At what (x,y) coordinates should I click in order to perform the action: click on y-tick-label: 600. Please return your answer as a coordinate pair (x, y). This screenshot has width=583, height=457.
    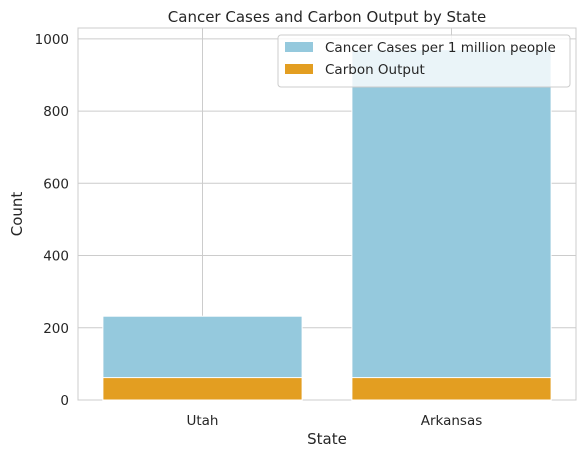
    Looking at the image, I should click on (56, 184).